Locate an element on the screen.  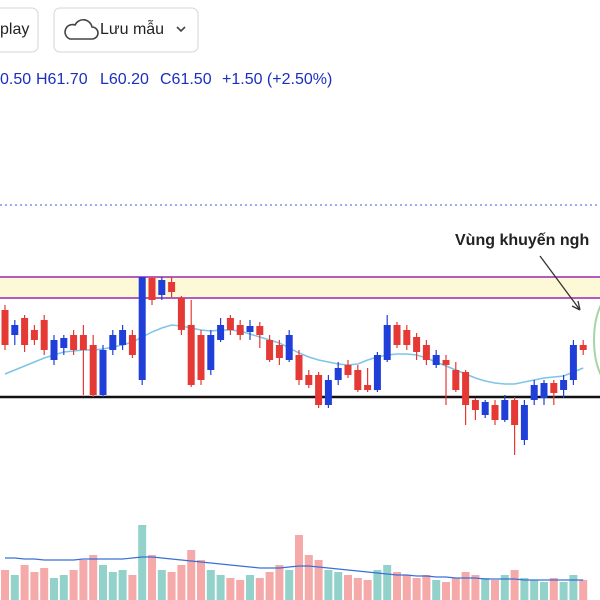
legend-low: L60.20 is located at coordinates (124, 79).